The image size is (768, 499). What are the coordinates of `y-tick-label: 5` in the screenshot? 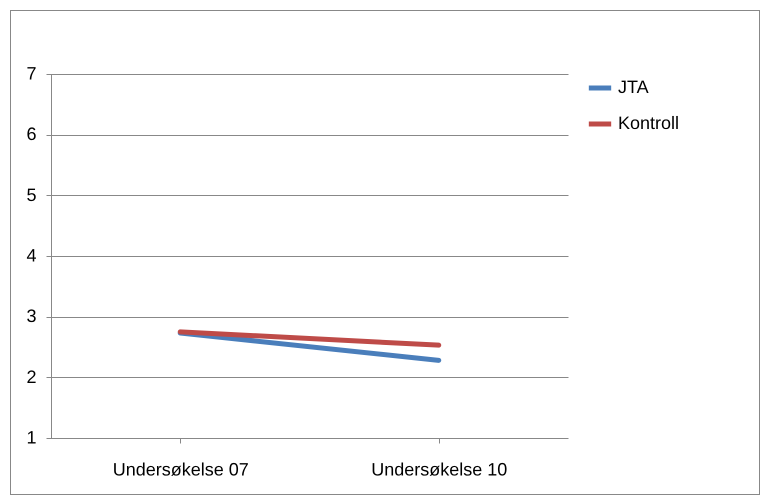 It's located at (31, 194).